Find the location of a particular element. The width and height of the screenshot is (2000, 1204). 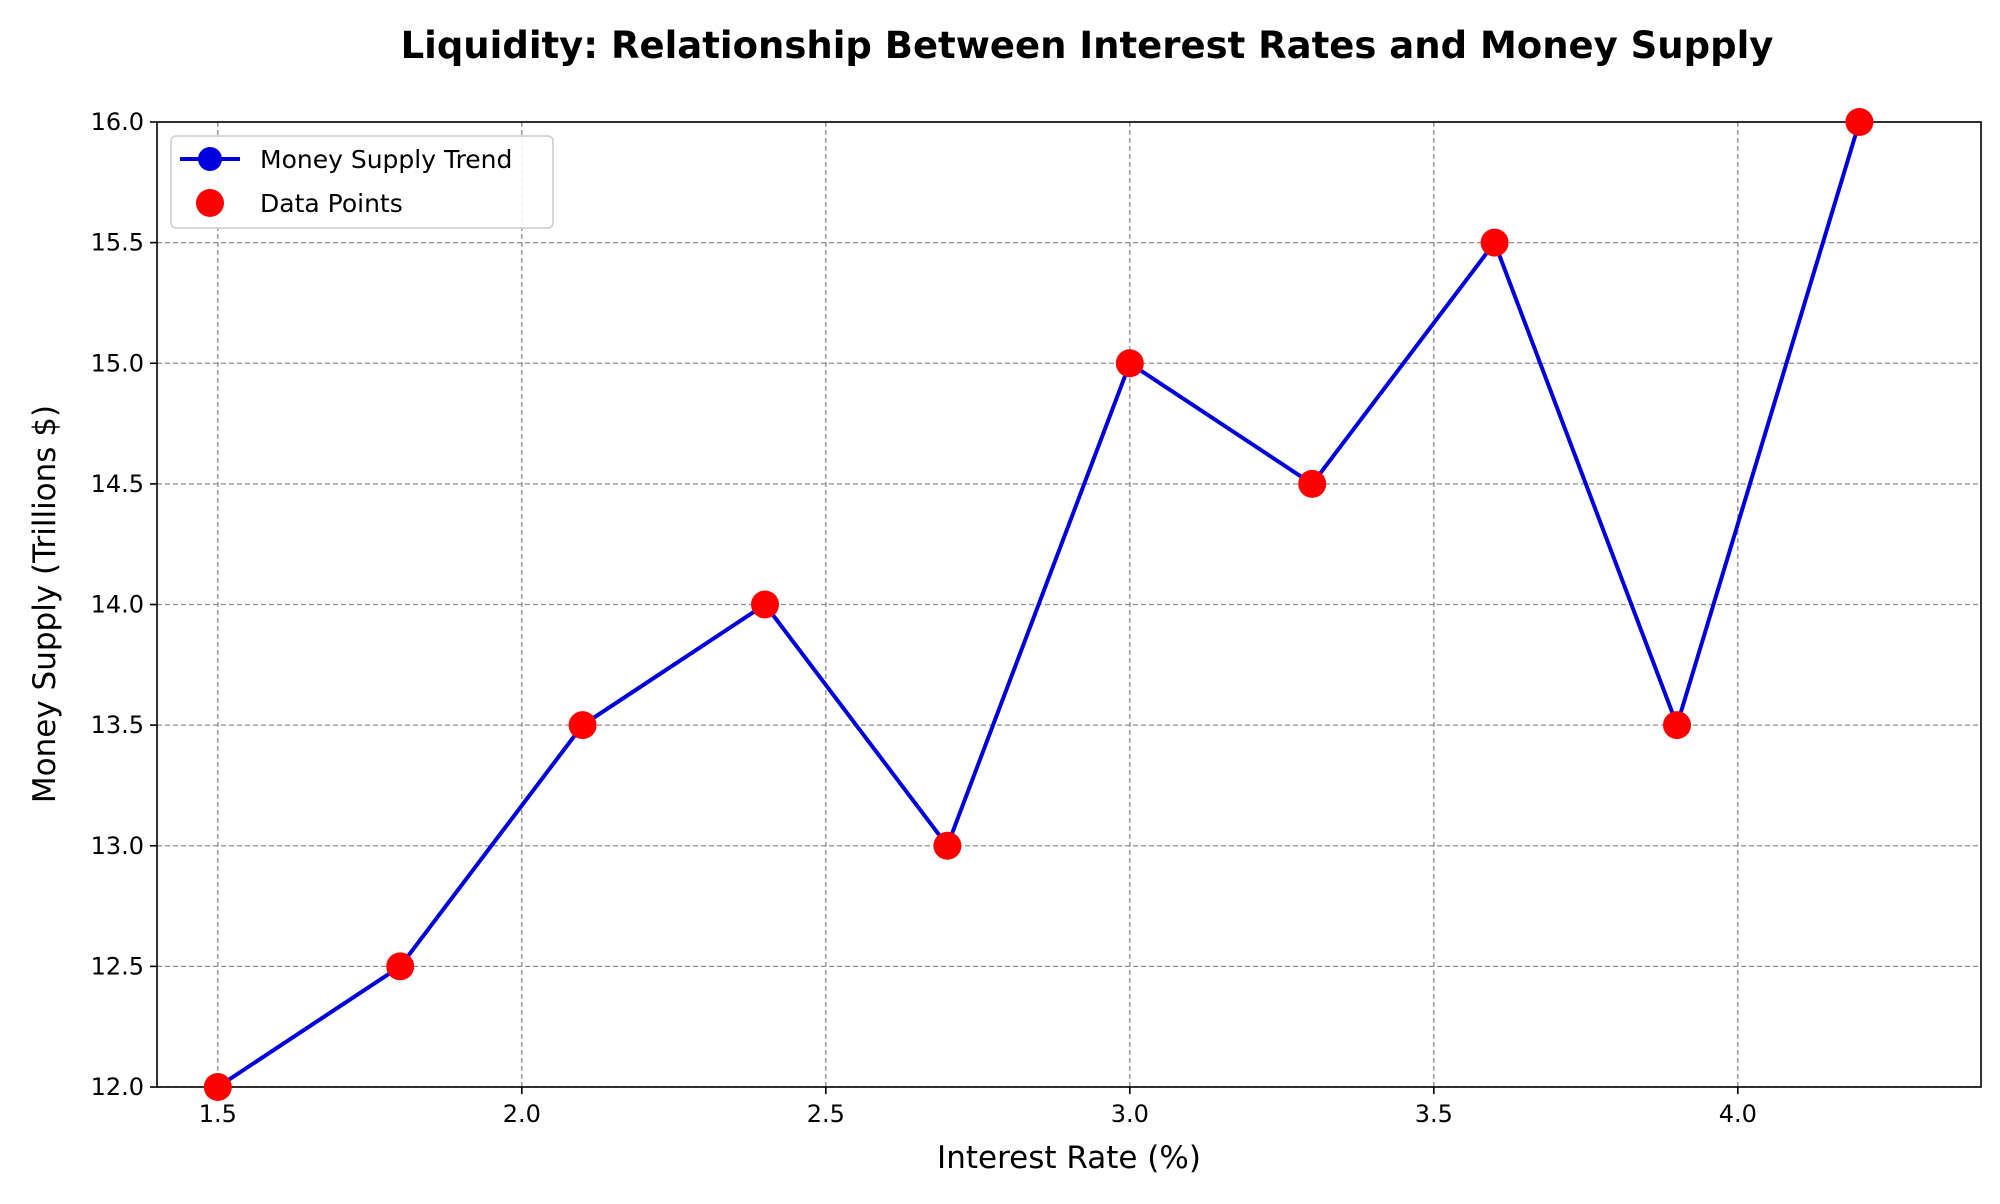

x-tick-label: 4.0 is located at coordinates (1738, 1114).